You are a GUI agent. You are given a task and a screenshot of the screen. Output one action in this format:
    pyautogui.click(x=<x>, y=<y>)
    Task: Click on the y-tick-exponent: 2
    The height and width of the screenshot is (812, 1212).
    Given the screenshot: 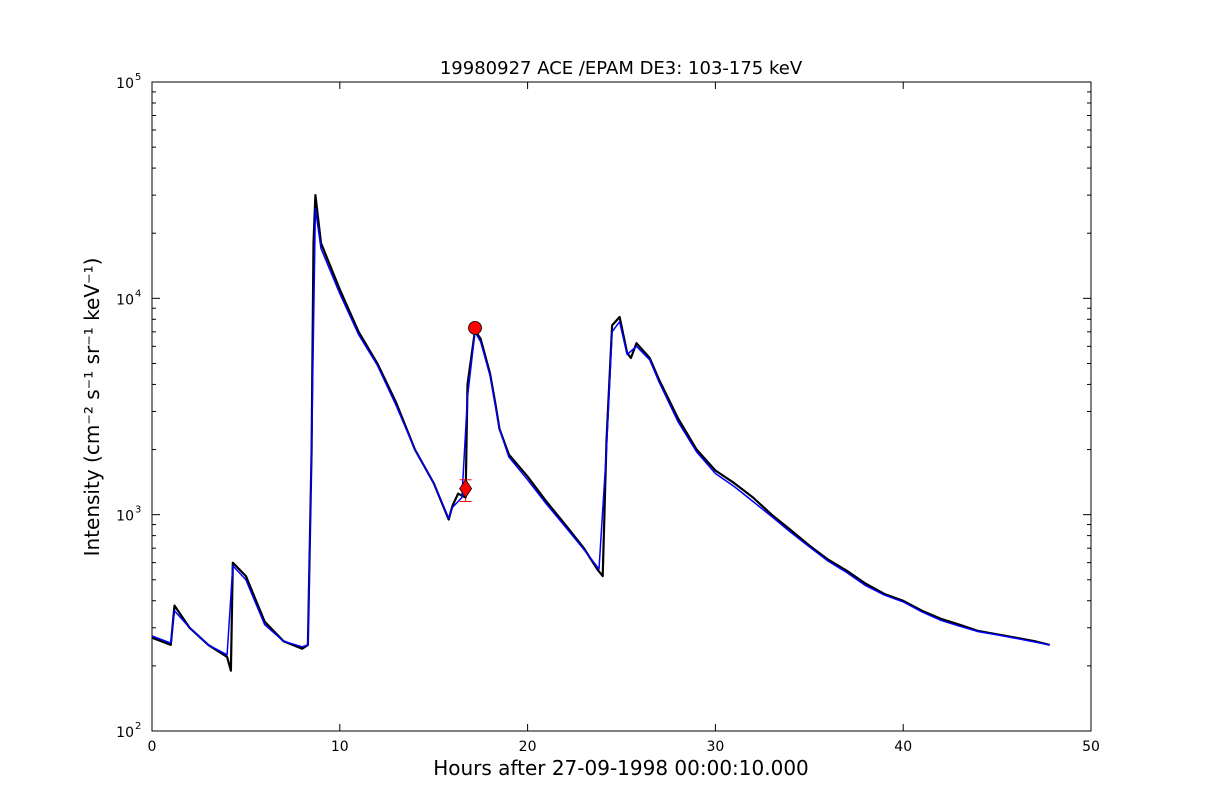 What is the action you would take?
    pyautogui.click(x=138, y=726)
    